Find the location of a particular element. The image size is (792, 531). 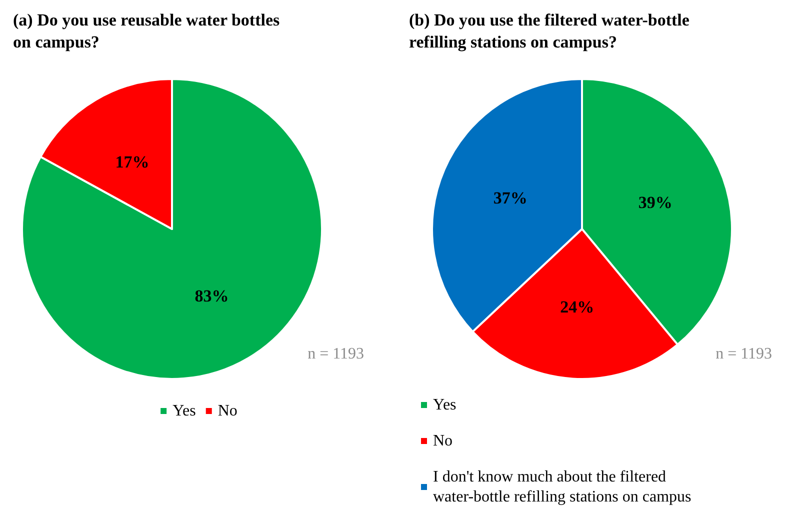

data-label: 37% is located at coordinates (510, 198).